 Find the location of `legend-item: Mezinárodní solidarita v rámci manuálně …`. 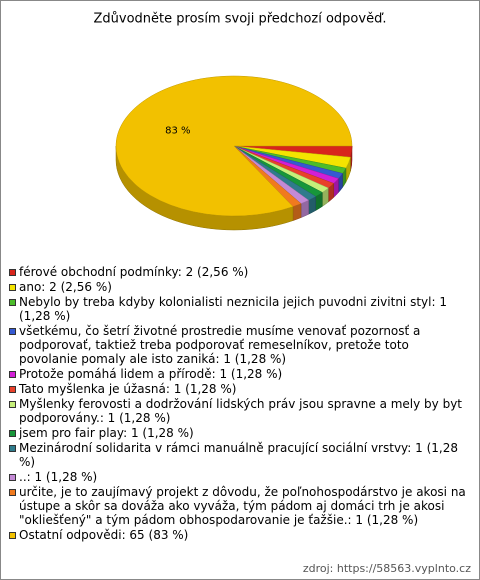

legend-item: Mezinárodní solidarita v rámci manuálně … is located at coordinates (240, 455).